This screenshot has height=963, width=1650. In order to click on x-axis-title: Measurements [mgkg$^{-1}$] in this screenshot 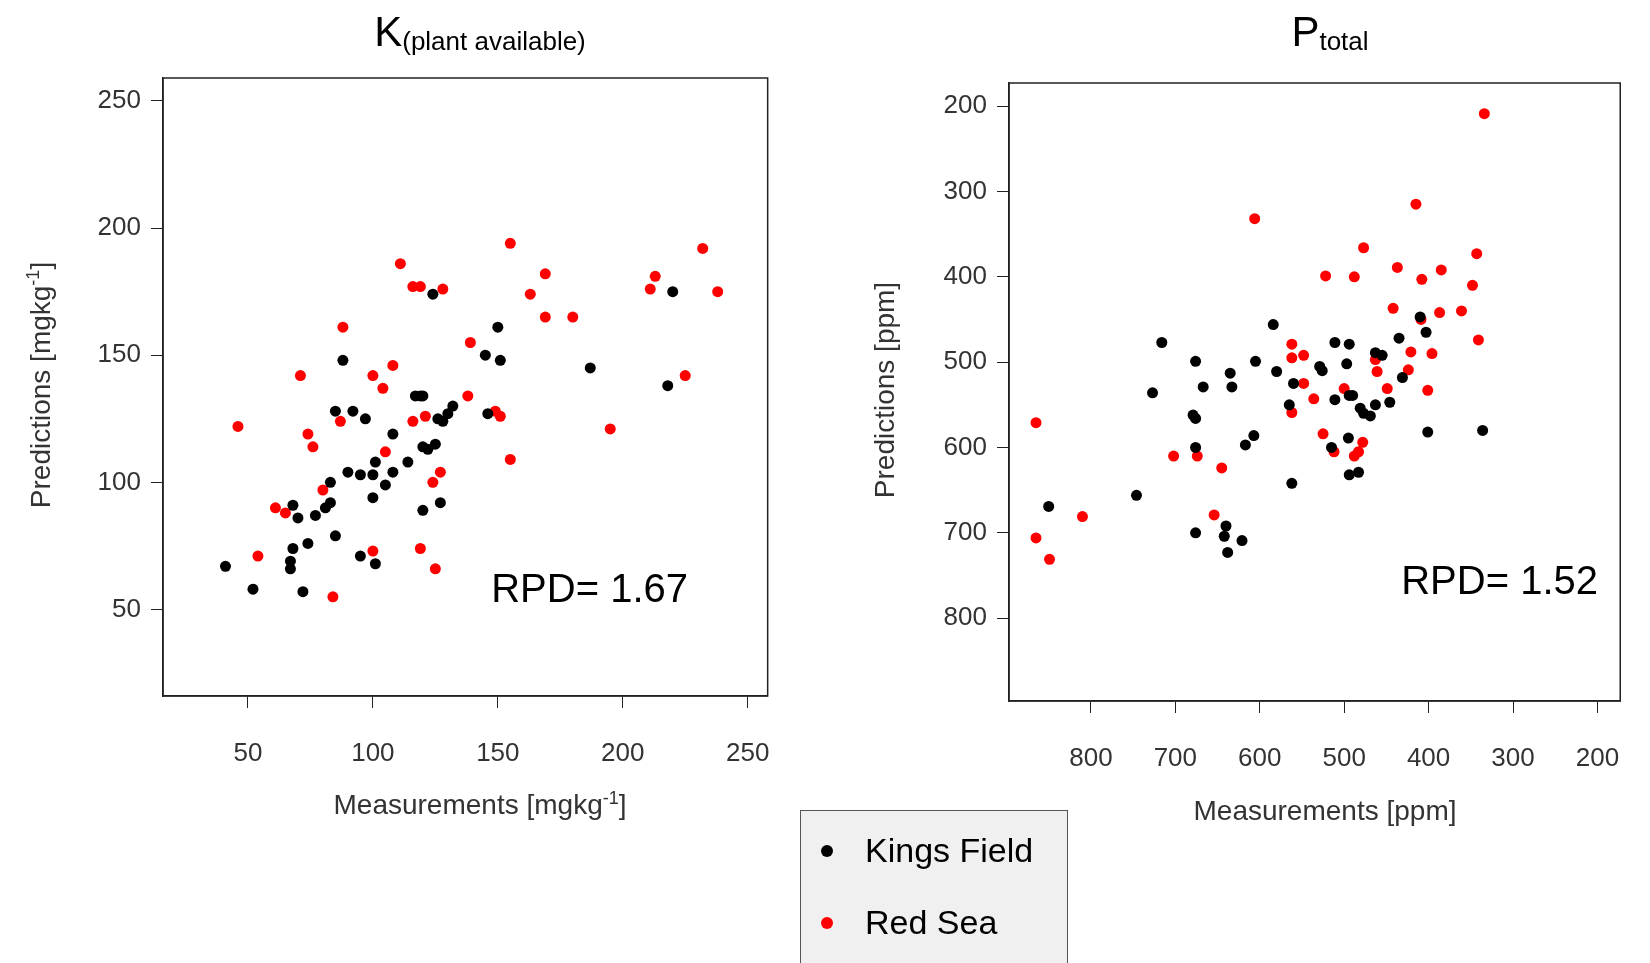, I will do `click(480, 805)`.